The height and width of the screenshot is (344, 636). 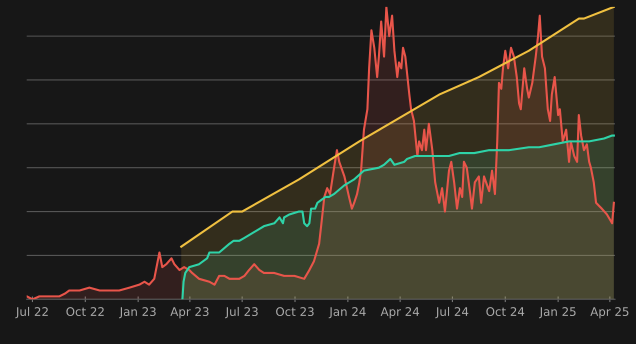 What do you see at coordinates (31, 312) in the screenshot?
I see `x-tick-label: Jul 22` at bounding box center [31, 312].